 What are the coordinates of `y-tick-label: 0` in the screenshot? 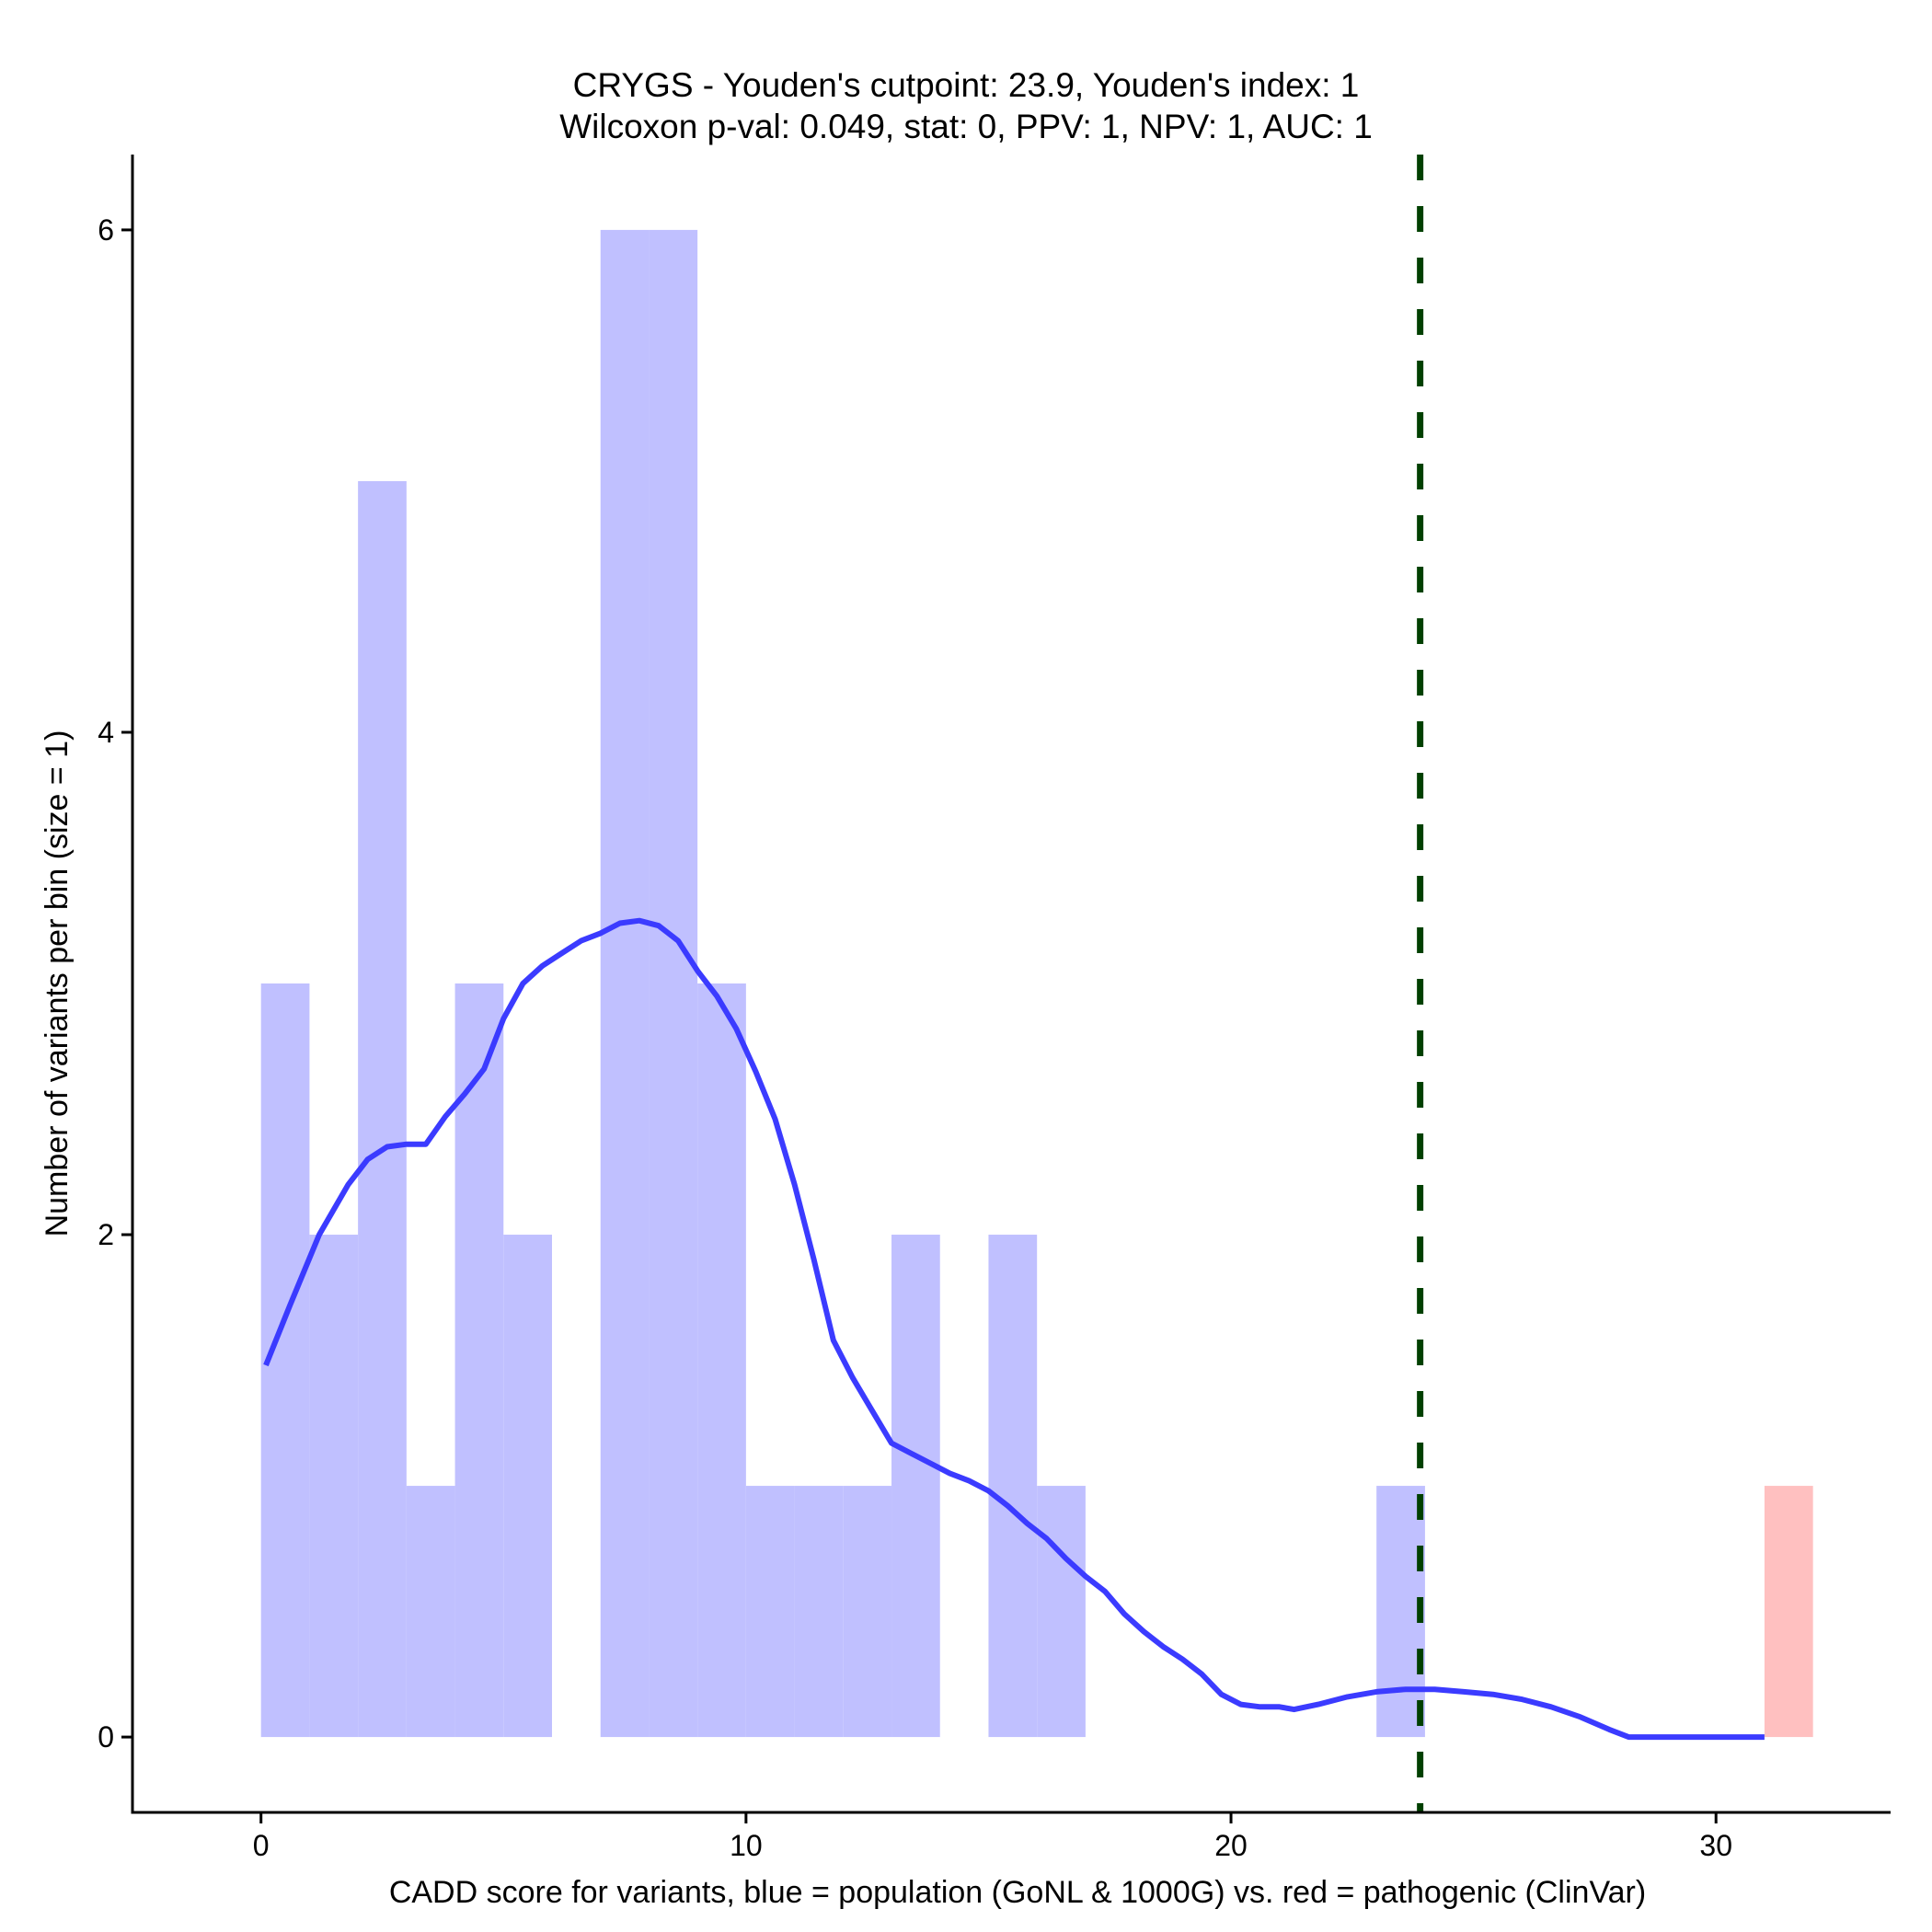 It's located at (106, 1737).